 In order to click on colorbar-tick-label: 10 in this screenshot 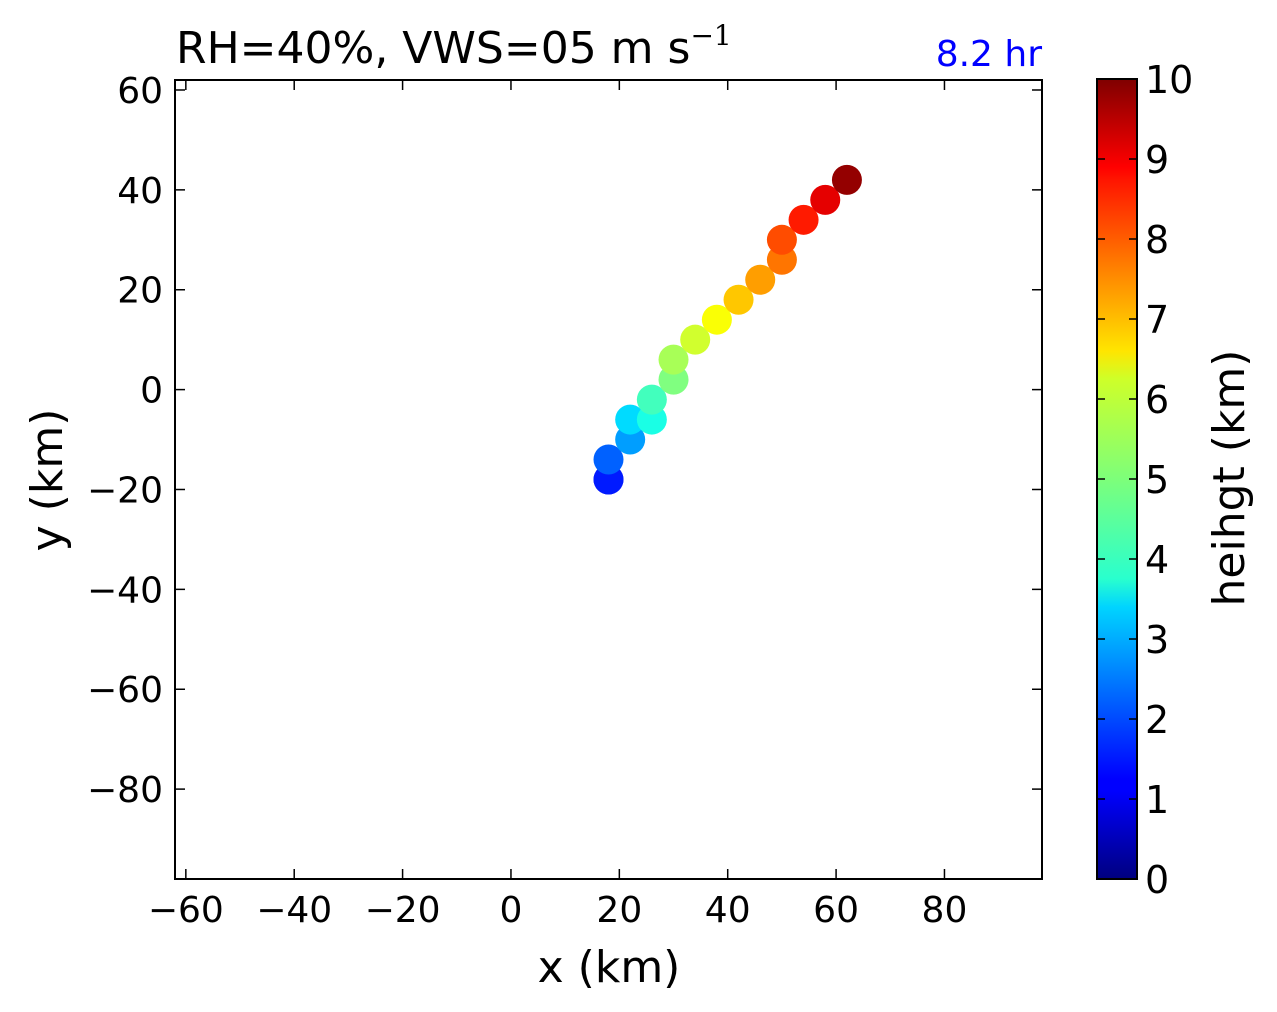, I will do `click(1169, 80)`.